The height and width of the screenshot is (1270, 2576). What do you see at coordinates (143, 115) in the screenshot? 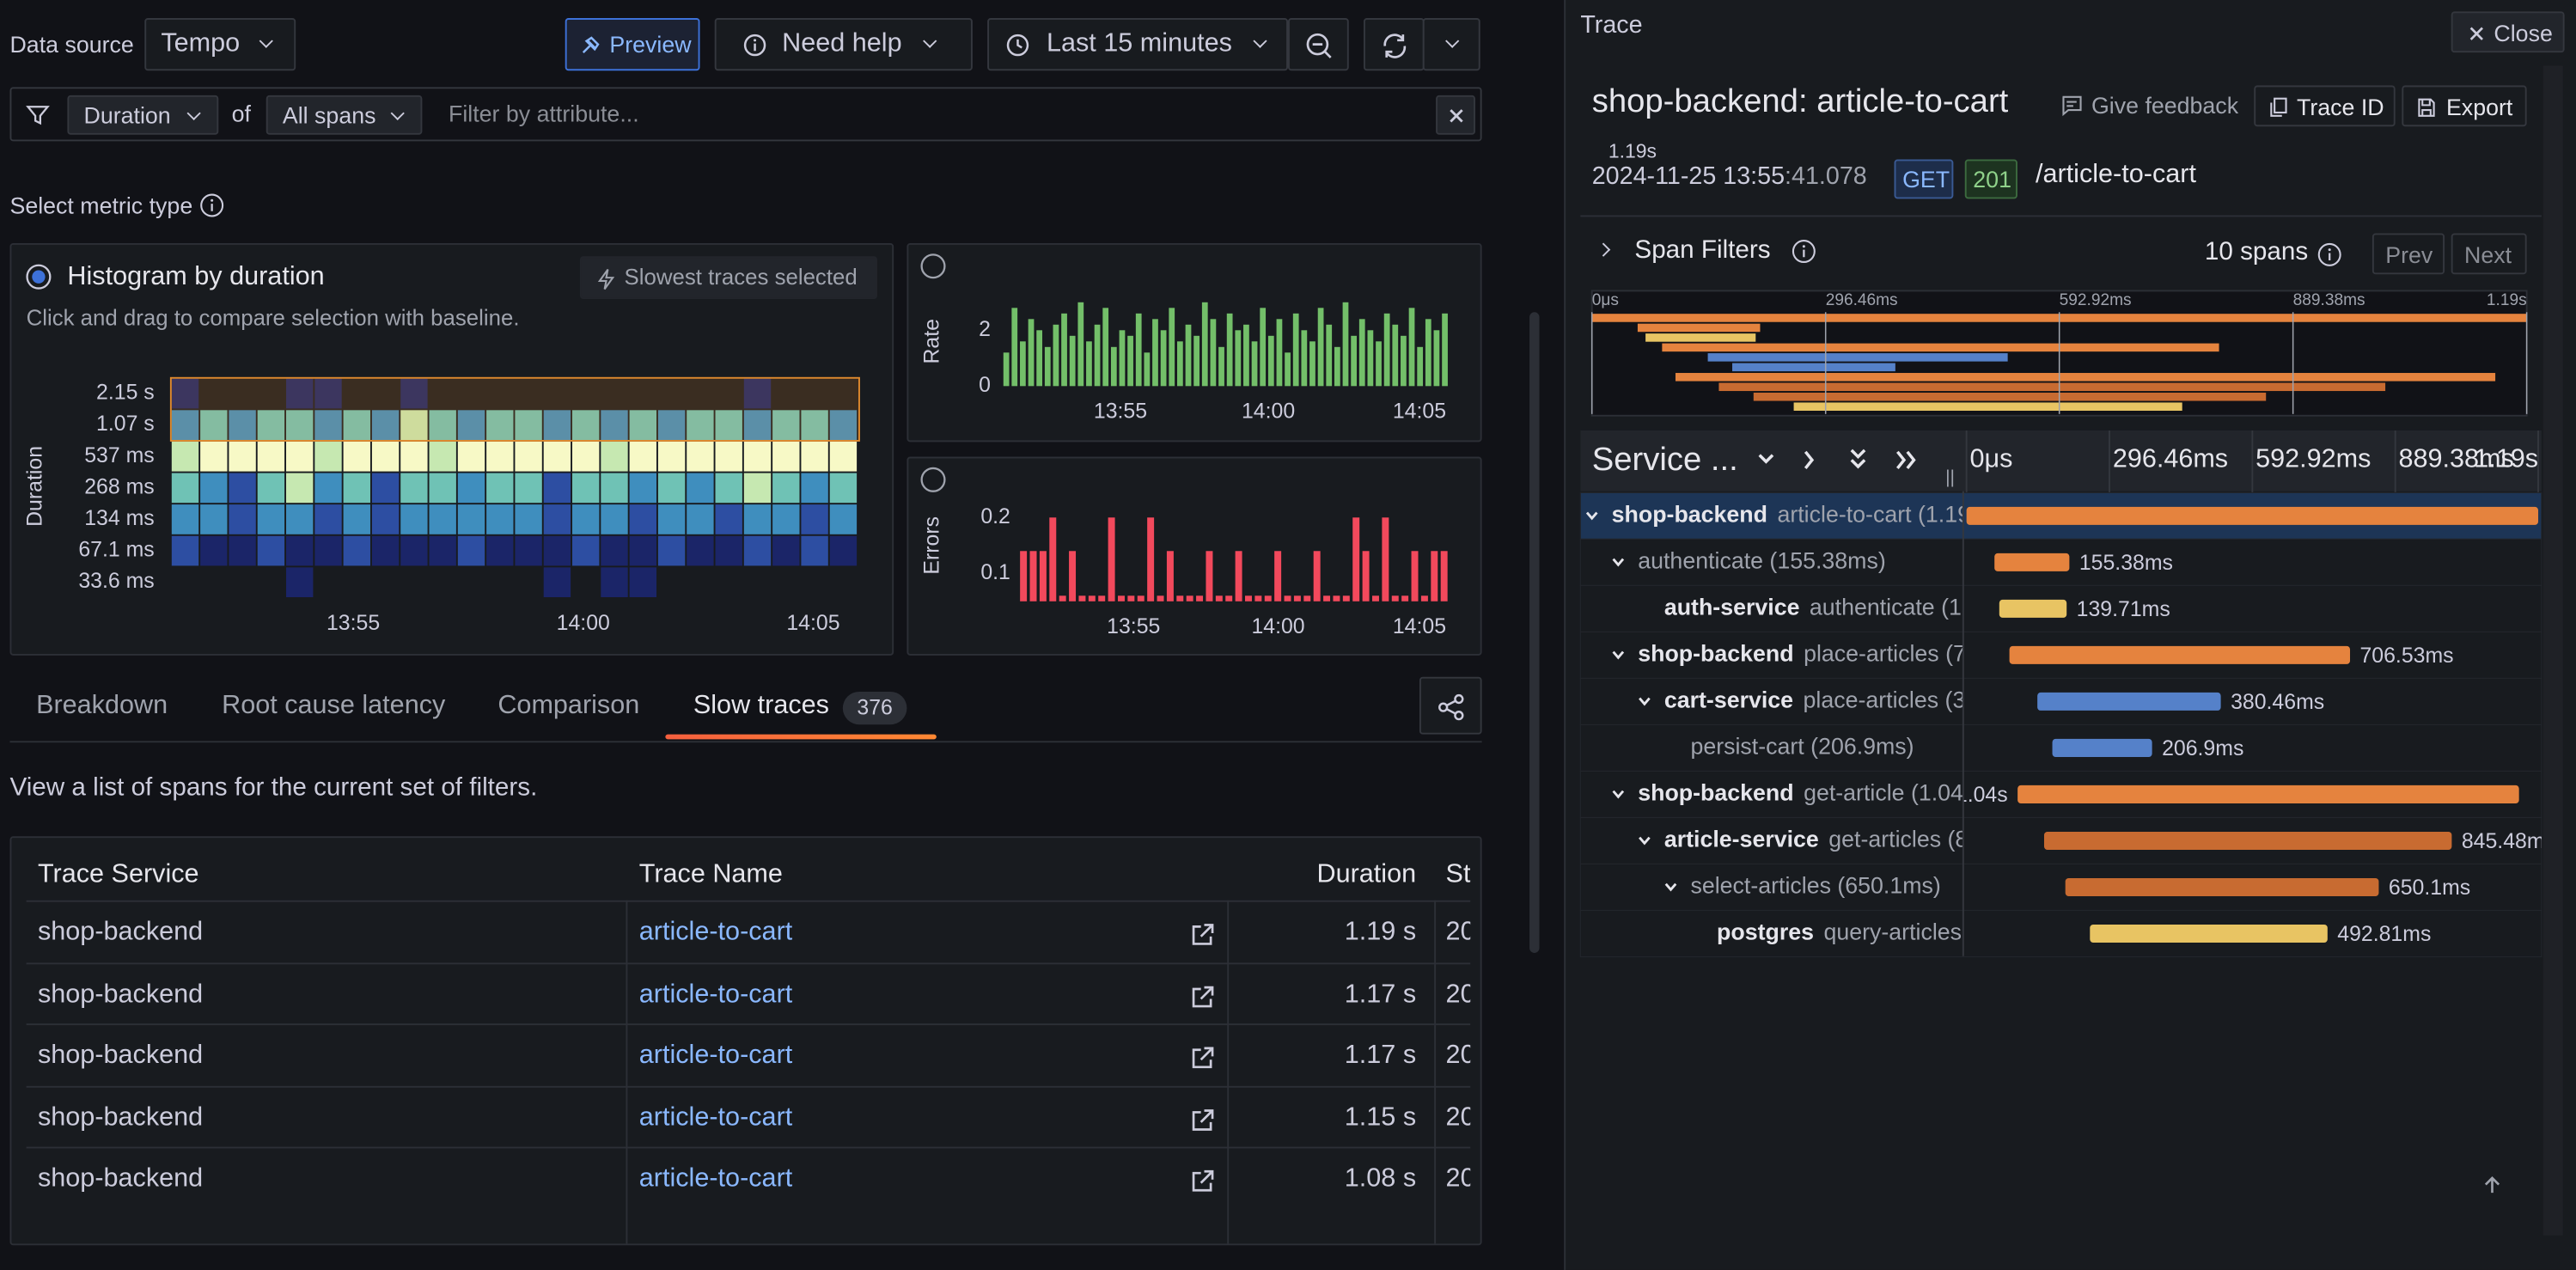
I see `field-select: Duration` at bounding box center [143, 115].